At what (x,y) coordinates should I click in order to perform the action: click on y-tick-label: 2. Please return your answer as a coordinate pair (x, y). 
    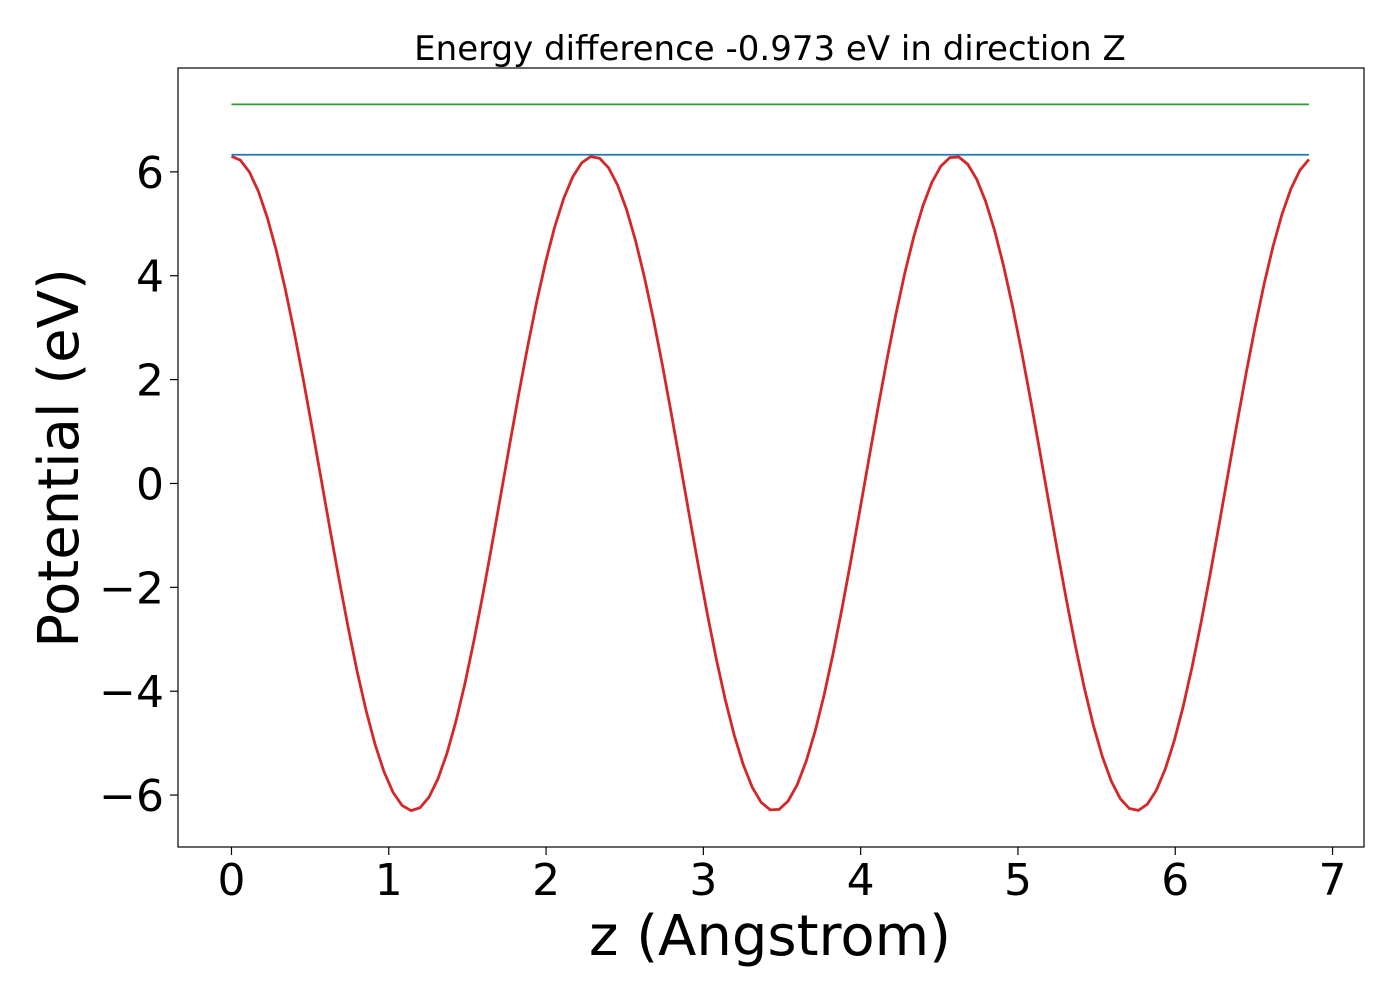
    Looking at the image, I should click on (150, 381).